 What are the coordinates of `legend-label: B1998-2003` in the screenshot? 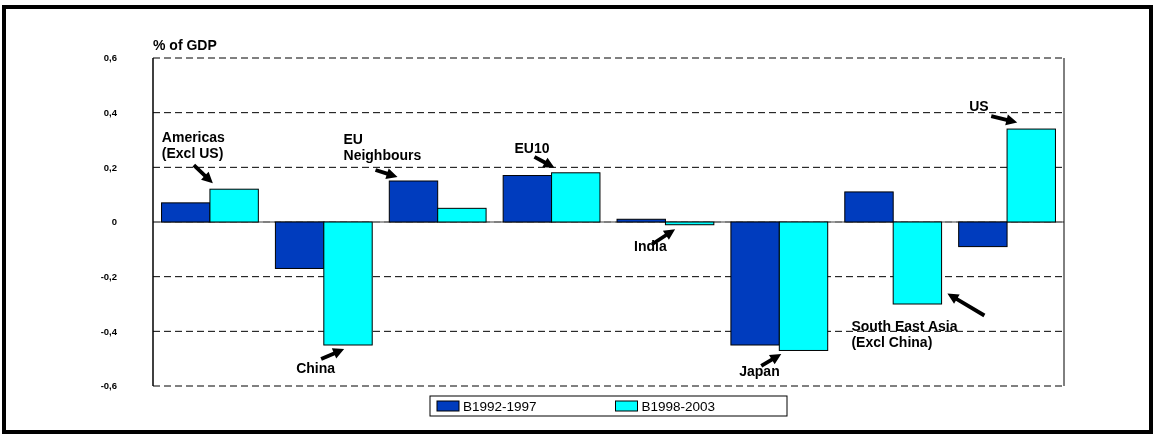 It's located at (678, 406).